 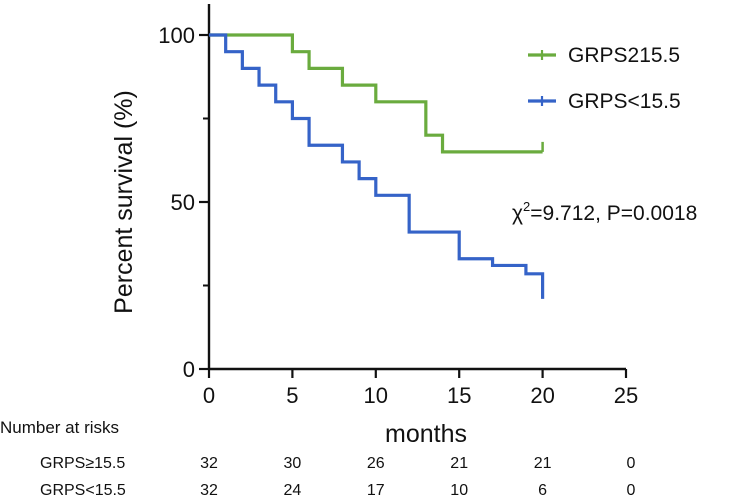 I want to click on legend: GRPS215.5 GRPS<15.5, so click(x=604, y=78).